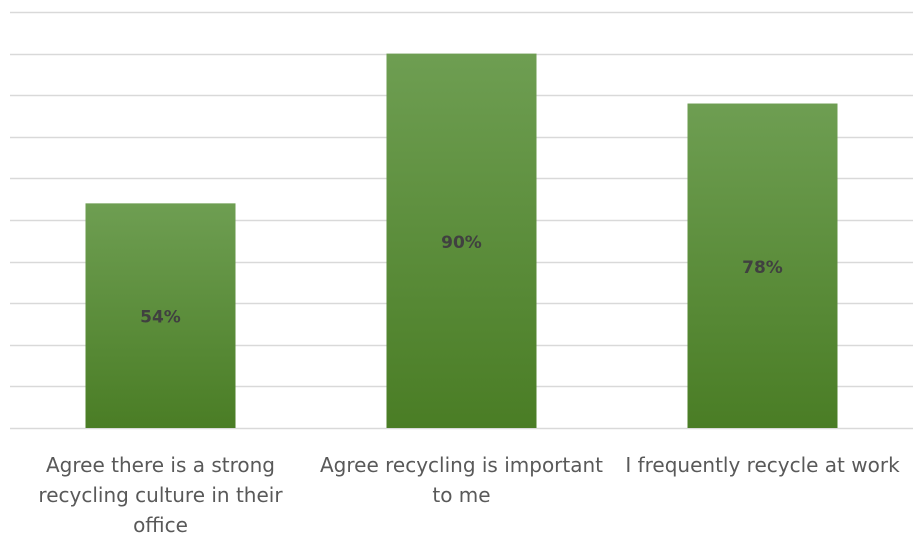 The height and width of the screenshot is (540, 913). I want to click on data-labels: 54% 90% 78%, so click(461, 280).